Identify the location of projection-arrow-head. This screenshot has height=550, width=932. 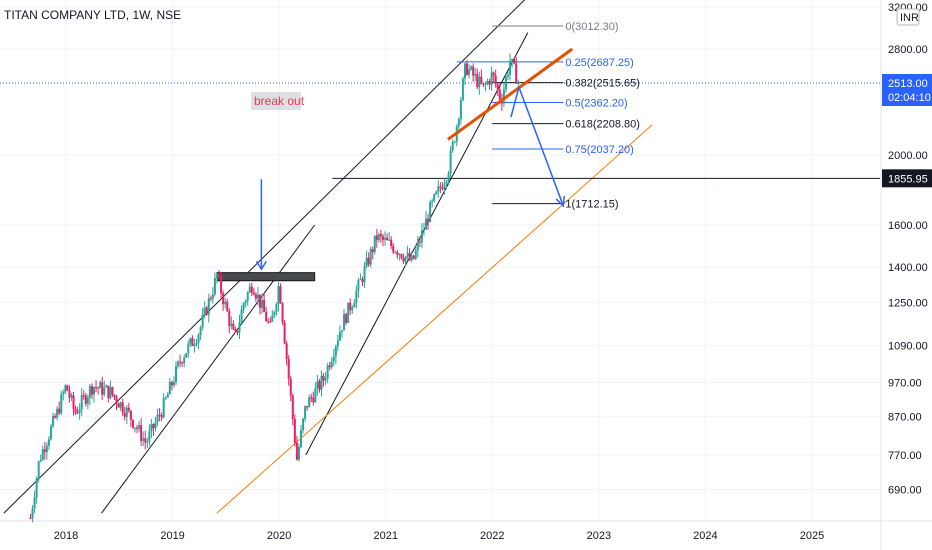
(560, 201).